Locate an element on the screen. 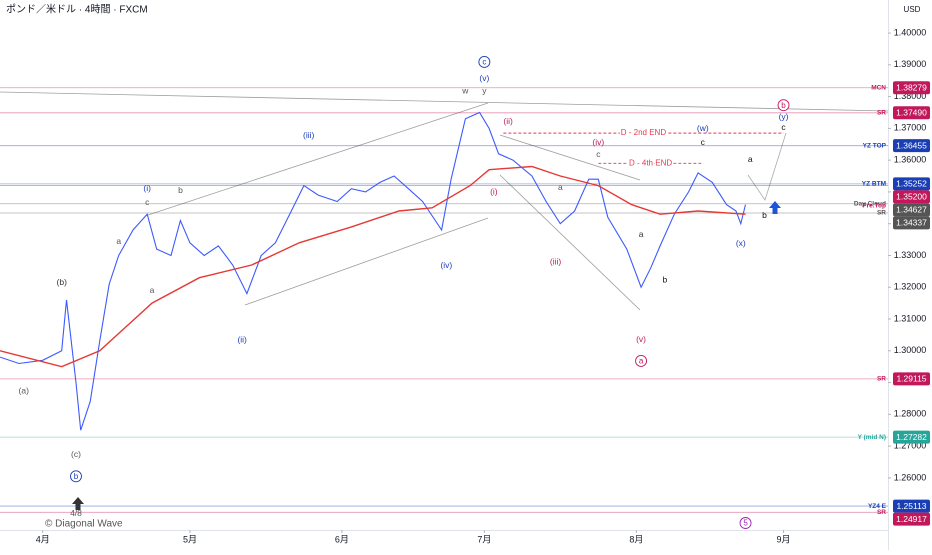 This screenshot has height=555, width=932. level-tag: MCN is located at coordinates (878, 87).